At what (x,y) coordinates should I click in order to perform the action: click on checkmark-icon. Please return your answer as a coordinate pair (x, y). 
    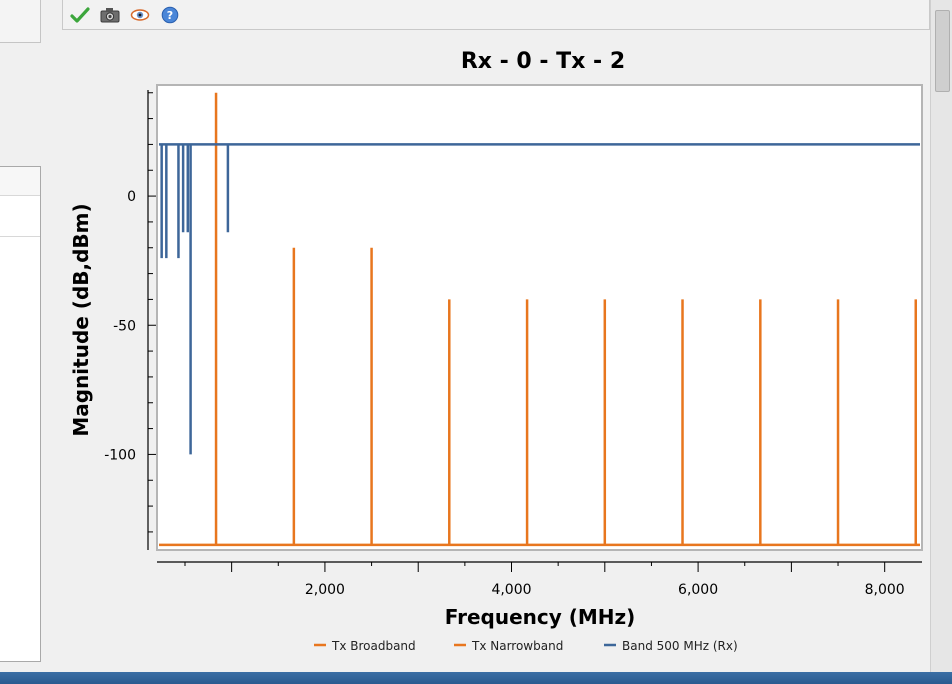
    Looking at the image, I should click on (80, 14).